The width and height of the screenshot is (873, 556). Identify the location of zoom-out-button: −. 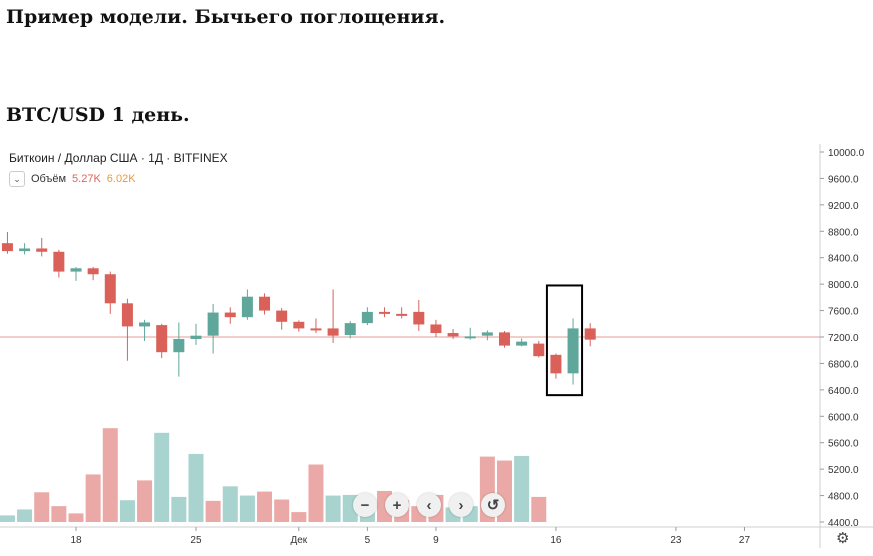
(365, 505).